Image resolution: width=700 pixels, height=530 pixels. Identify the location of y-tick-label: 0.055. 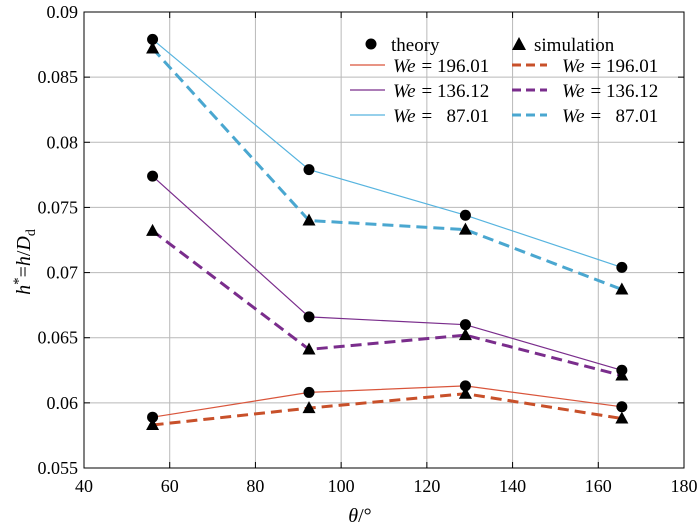
(58, 468).